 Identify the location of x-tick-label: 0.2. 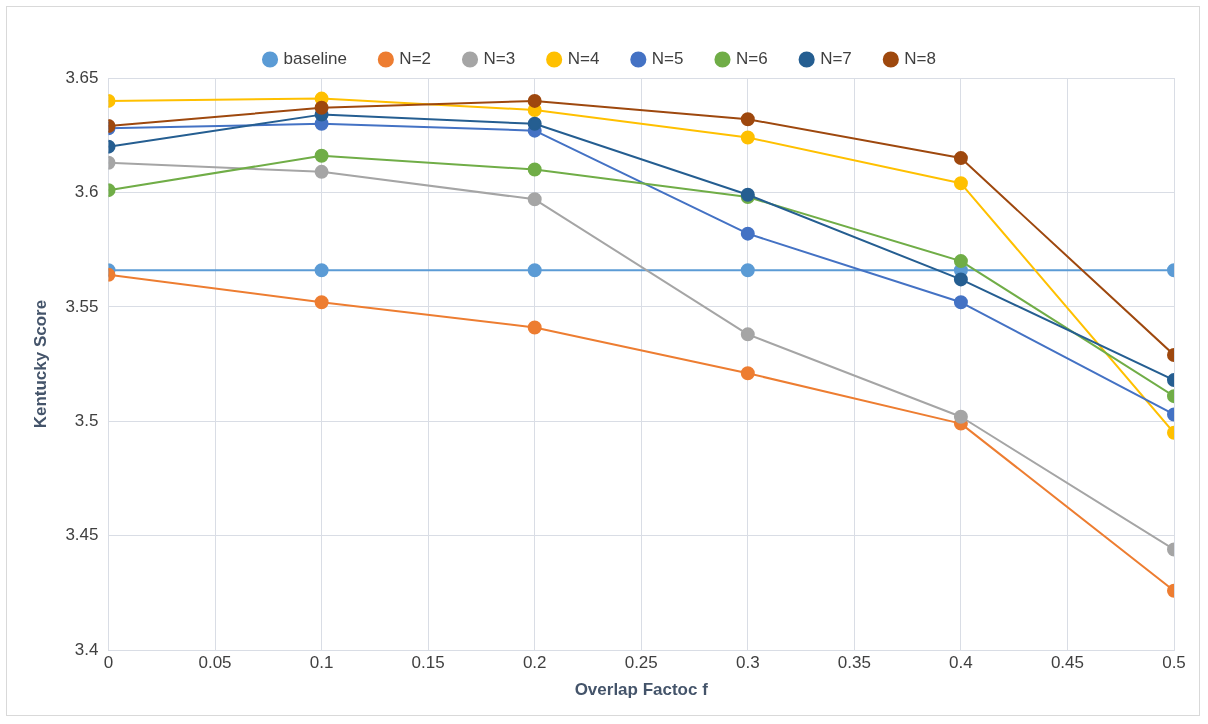
(534, 663).